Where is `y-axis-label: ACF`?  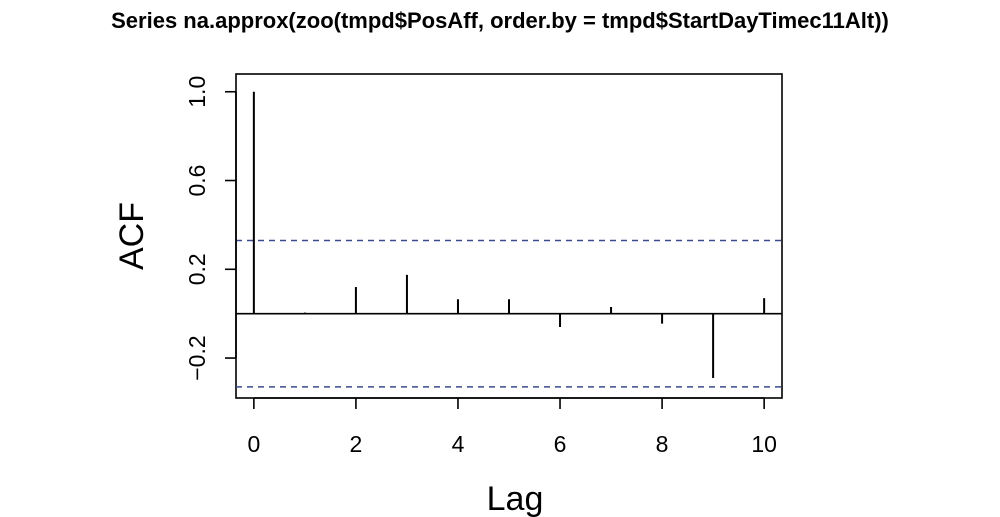
y-axis-label: ACF is located at coordinates (132, 236).